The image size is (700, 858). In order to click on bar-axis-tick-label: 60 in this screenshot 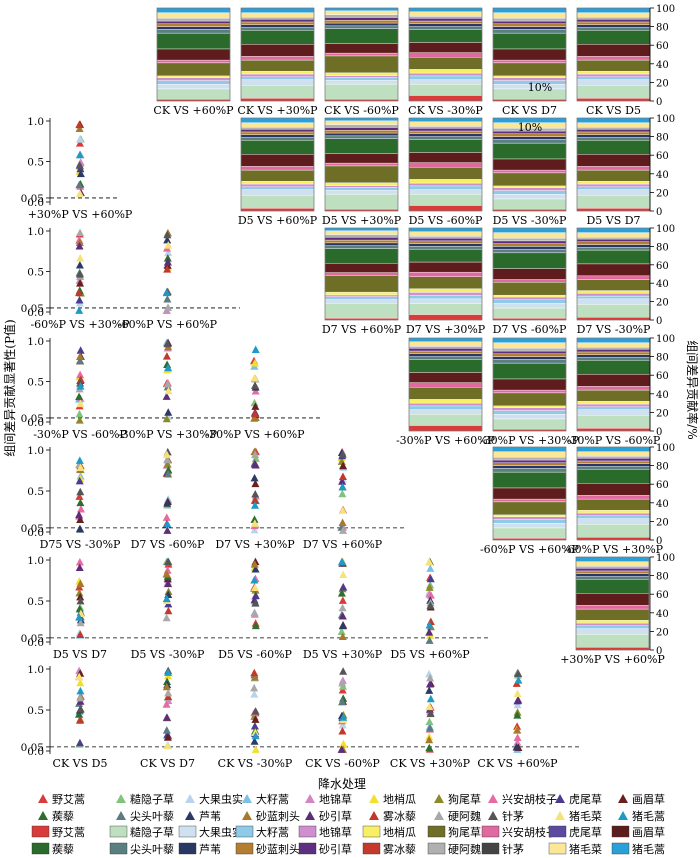, I will do `click(662, 266)`.